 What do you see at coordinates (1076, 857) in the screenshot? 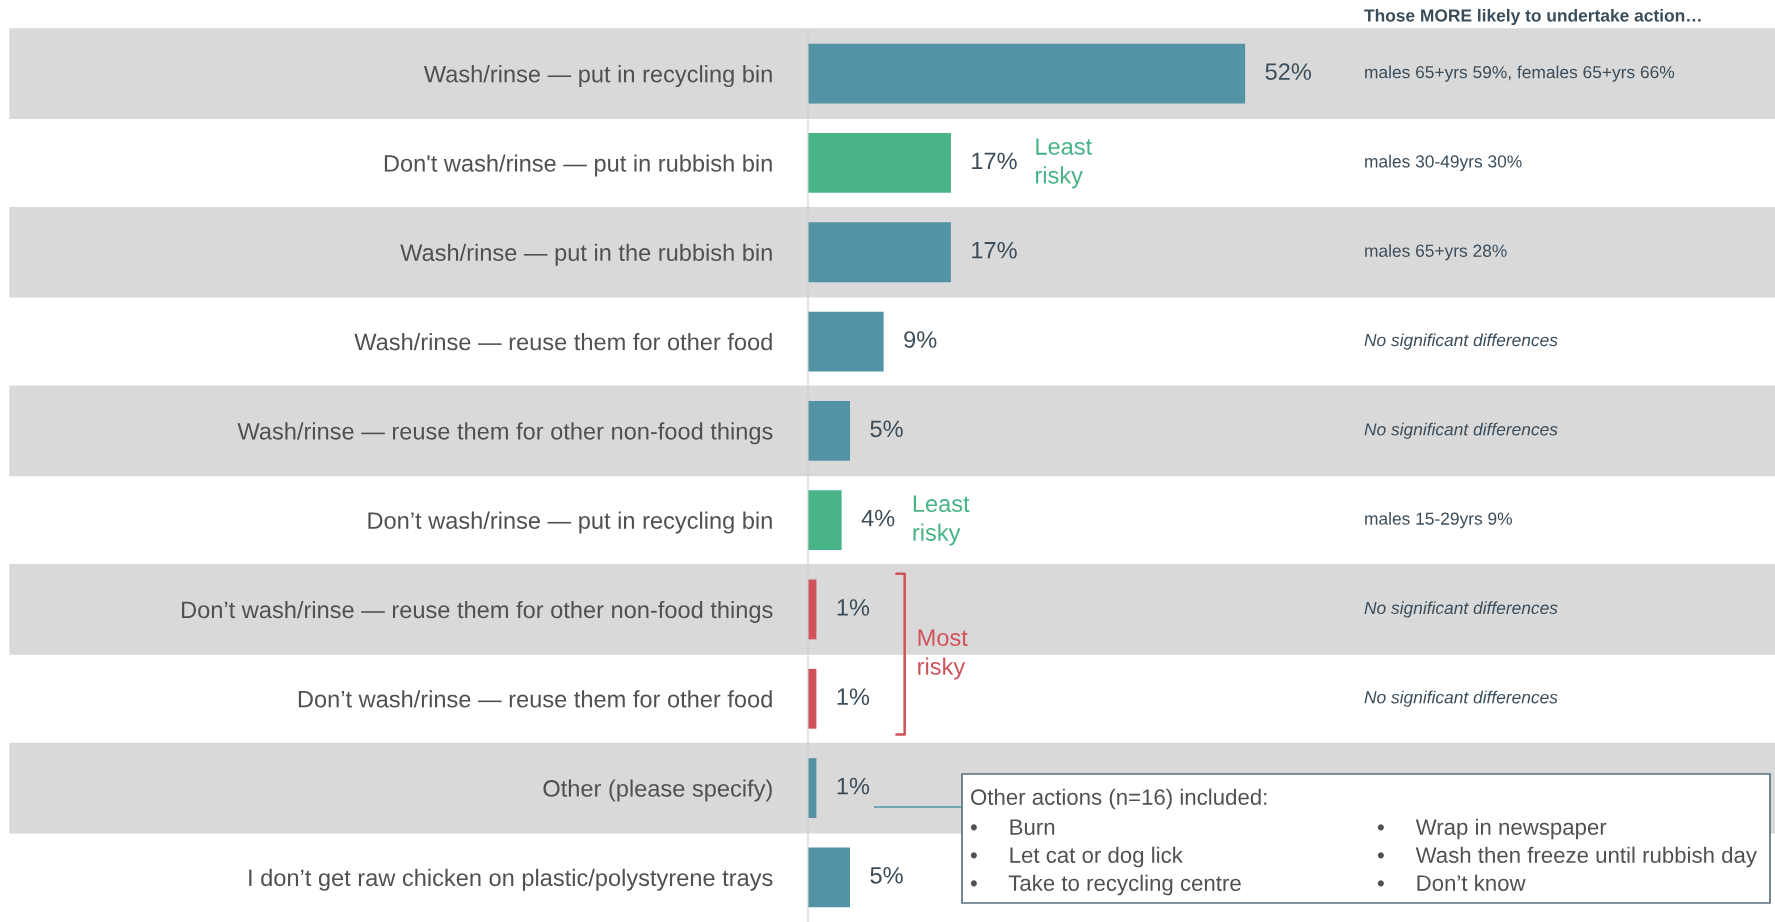
I see `annotation: • Let cat or dog lick` at bounding box center [1076, 857].